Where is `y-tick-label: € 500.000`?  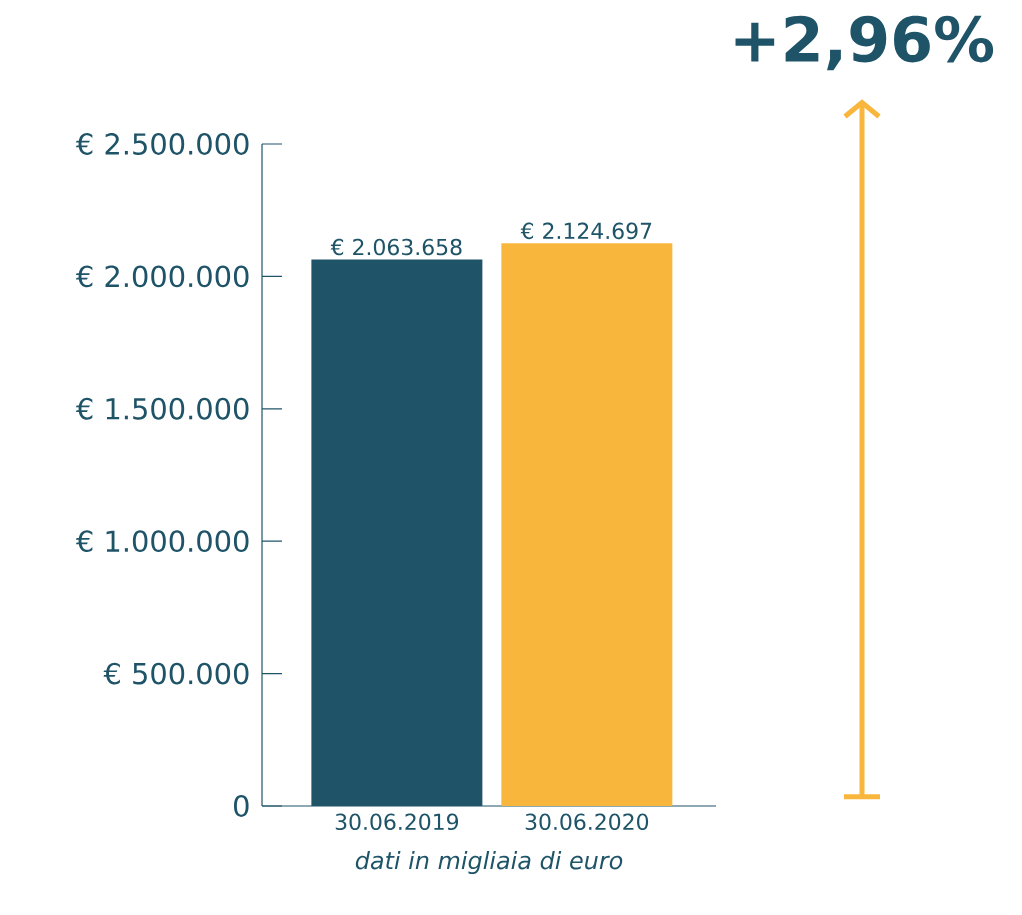 y-tick-label: € 500.000 is located at coordinates (176, 673).